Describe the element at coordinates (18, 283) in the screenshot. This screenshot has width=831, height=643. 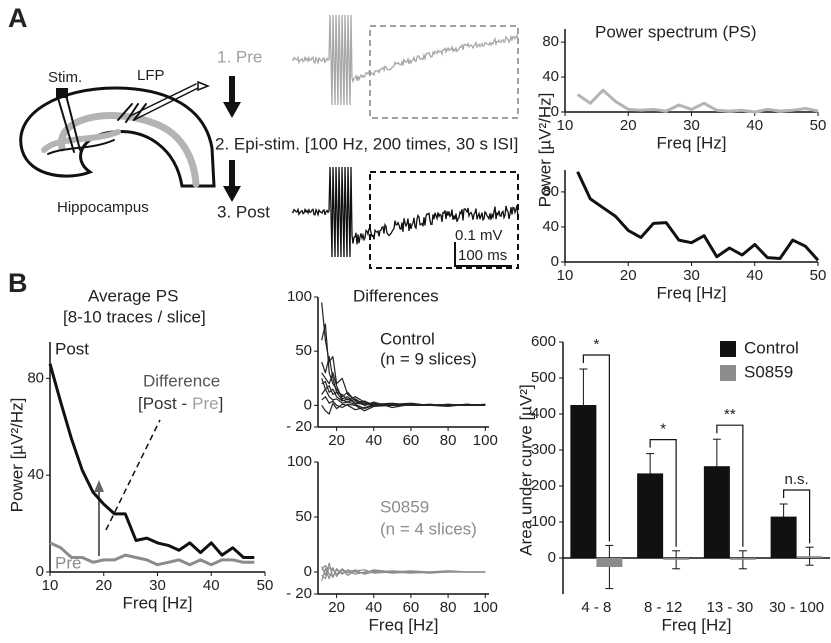
I see `panel-label: B` at that location.